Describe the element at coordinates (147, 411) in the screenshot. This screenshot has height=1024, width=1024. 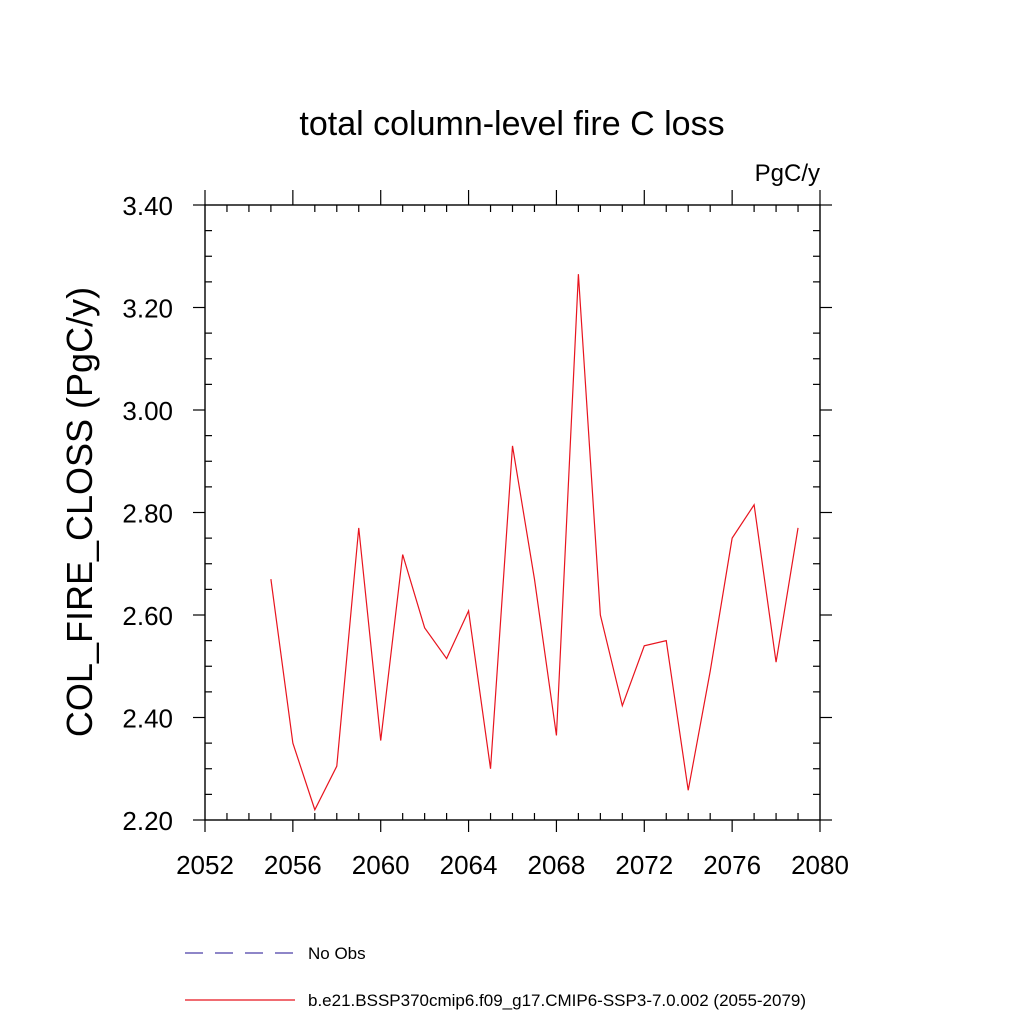
I see `y-tick-label: 3.00` at that location.